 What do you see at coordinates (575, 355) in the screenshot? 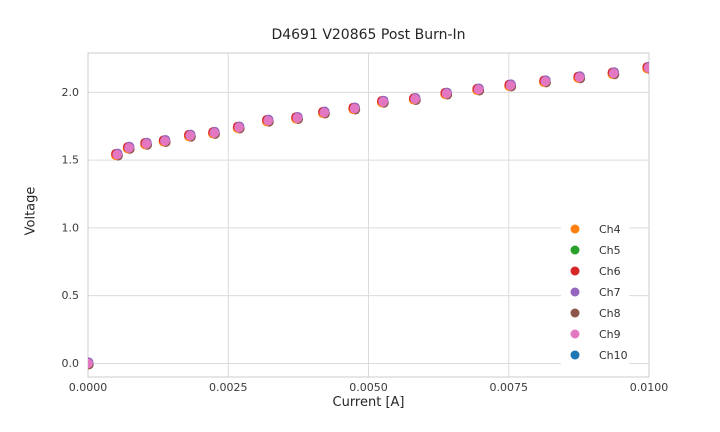
I see `legend-marker-Ch10` at bounding box center [575, 355].